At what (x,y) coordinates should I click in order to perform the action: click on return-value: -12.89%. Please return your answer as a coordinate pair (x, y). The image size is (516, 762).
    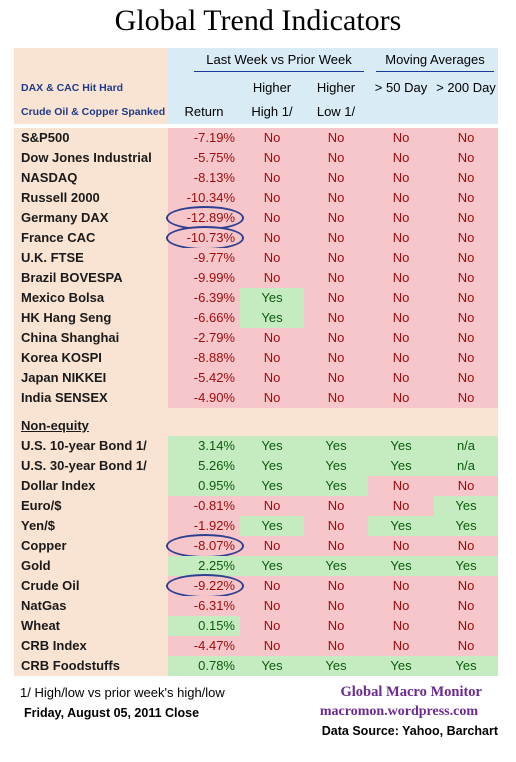
    Looking at the image, I should click on (204, 218).